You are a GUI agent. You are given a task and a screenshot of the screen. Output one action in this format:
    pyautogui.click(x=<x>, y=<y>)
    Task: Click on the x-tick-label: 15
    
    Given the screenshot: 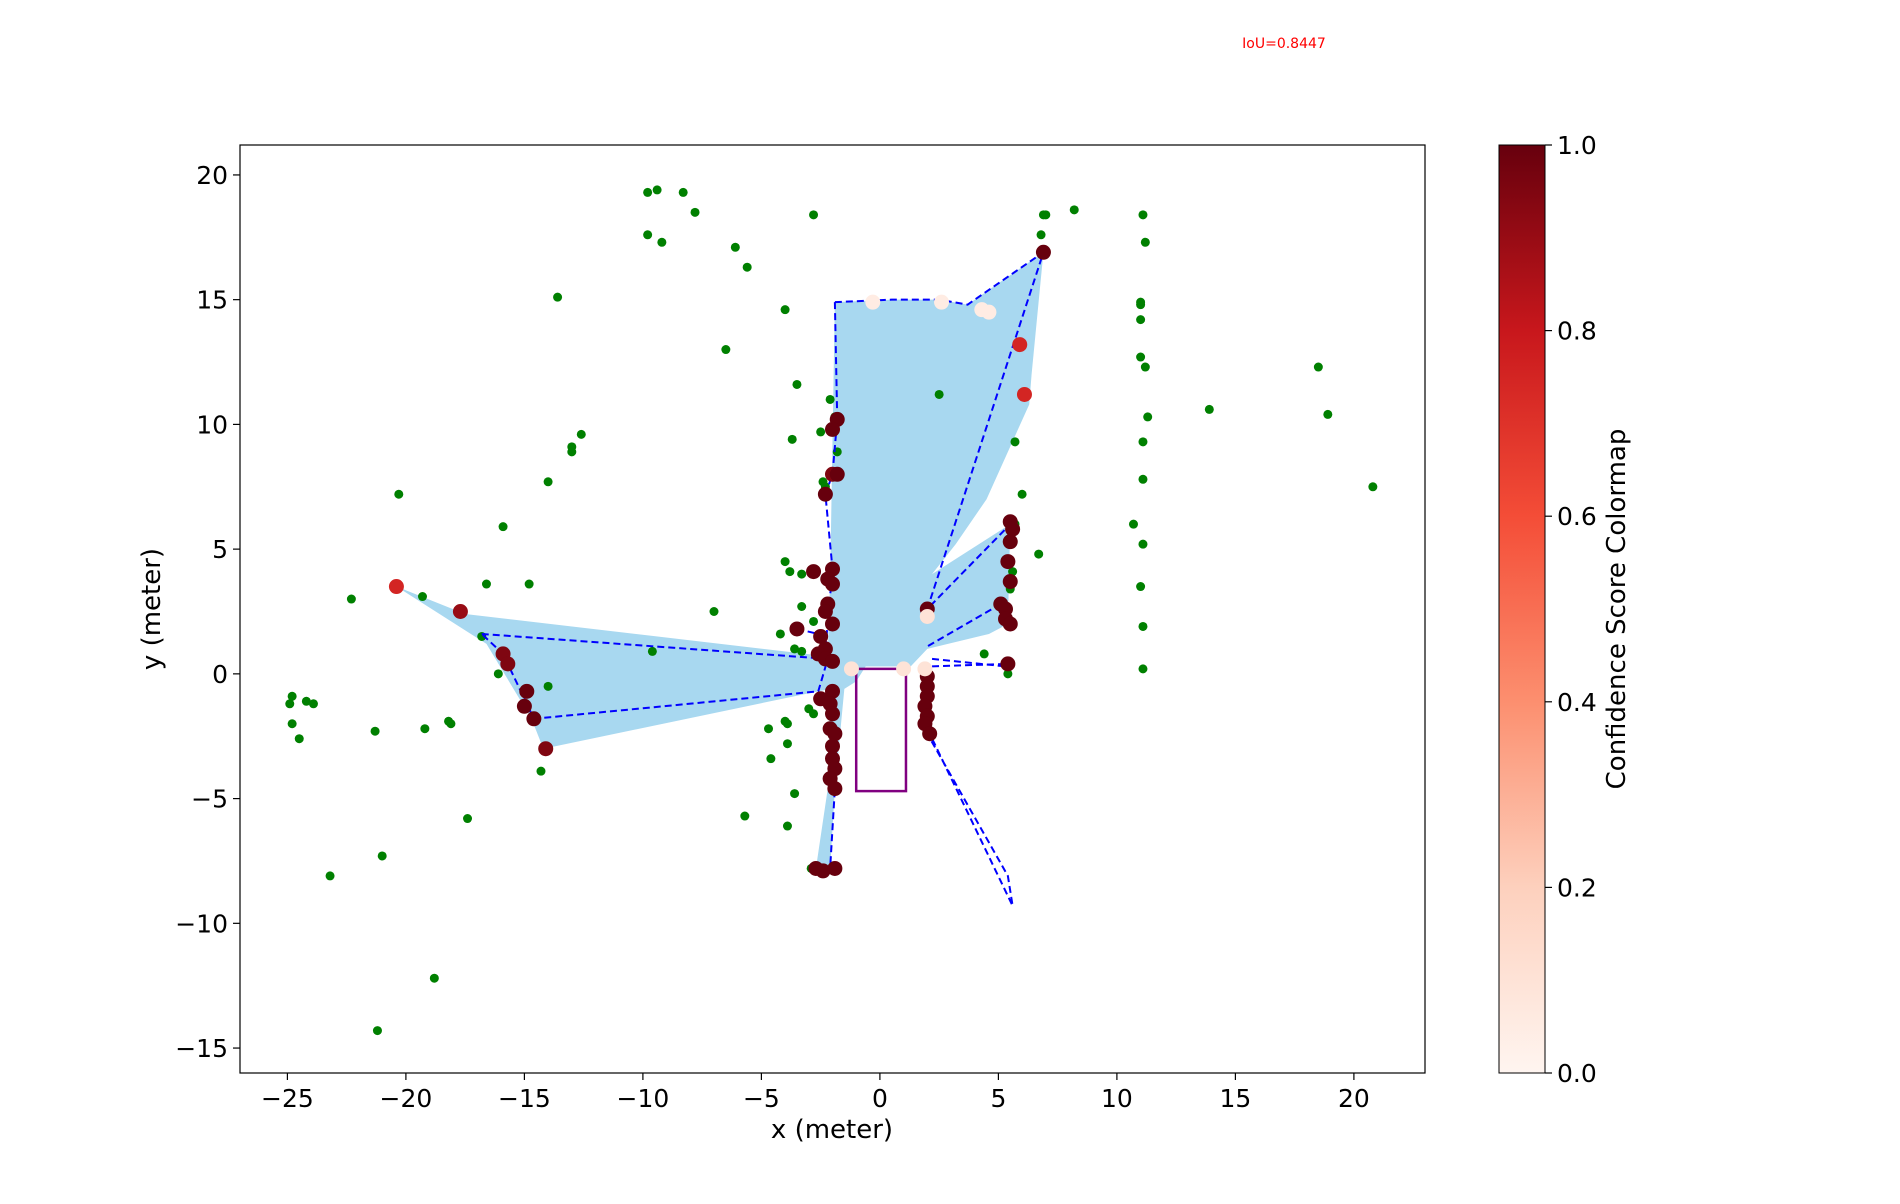 What is the action you would take?
    pyautogui.click(x=1235, y=1098)
    